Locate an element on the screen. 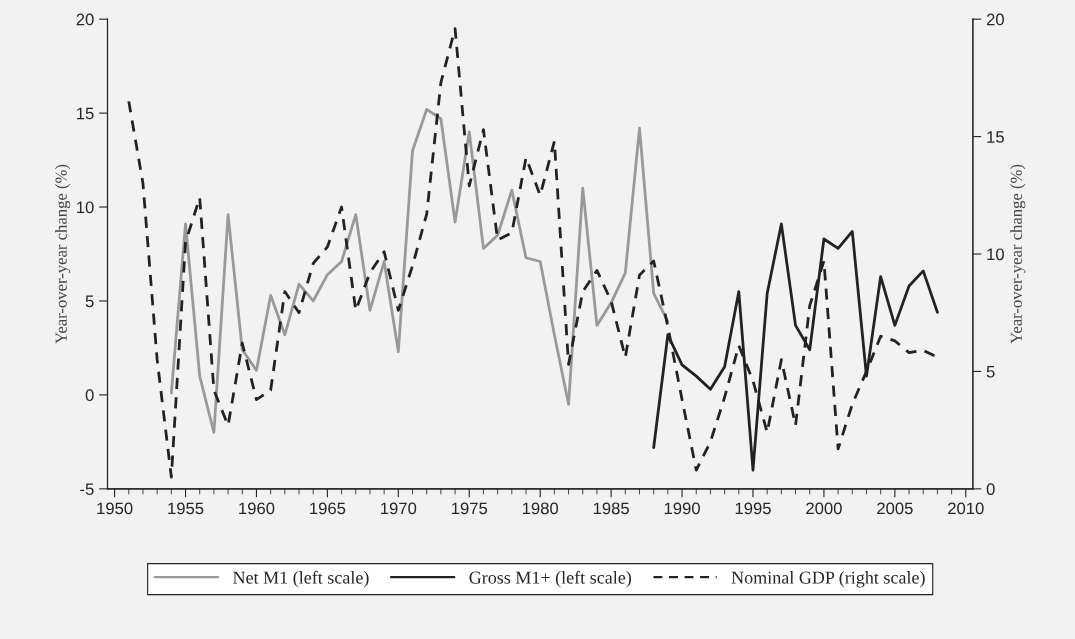 This screenshot has width=1075, height=639. legend-label: Net M1 (left scale) is located at coordinates (301, 579).